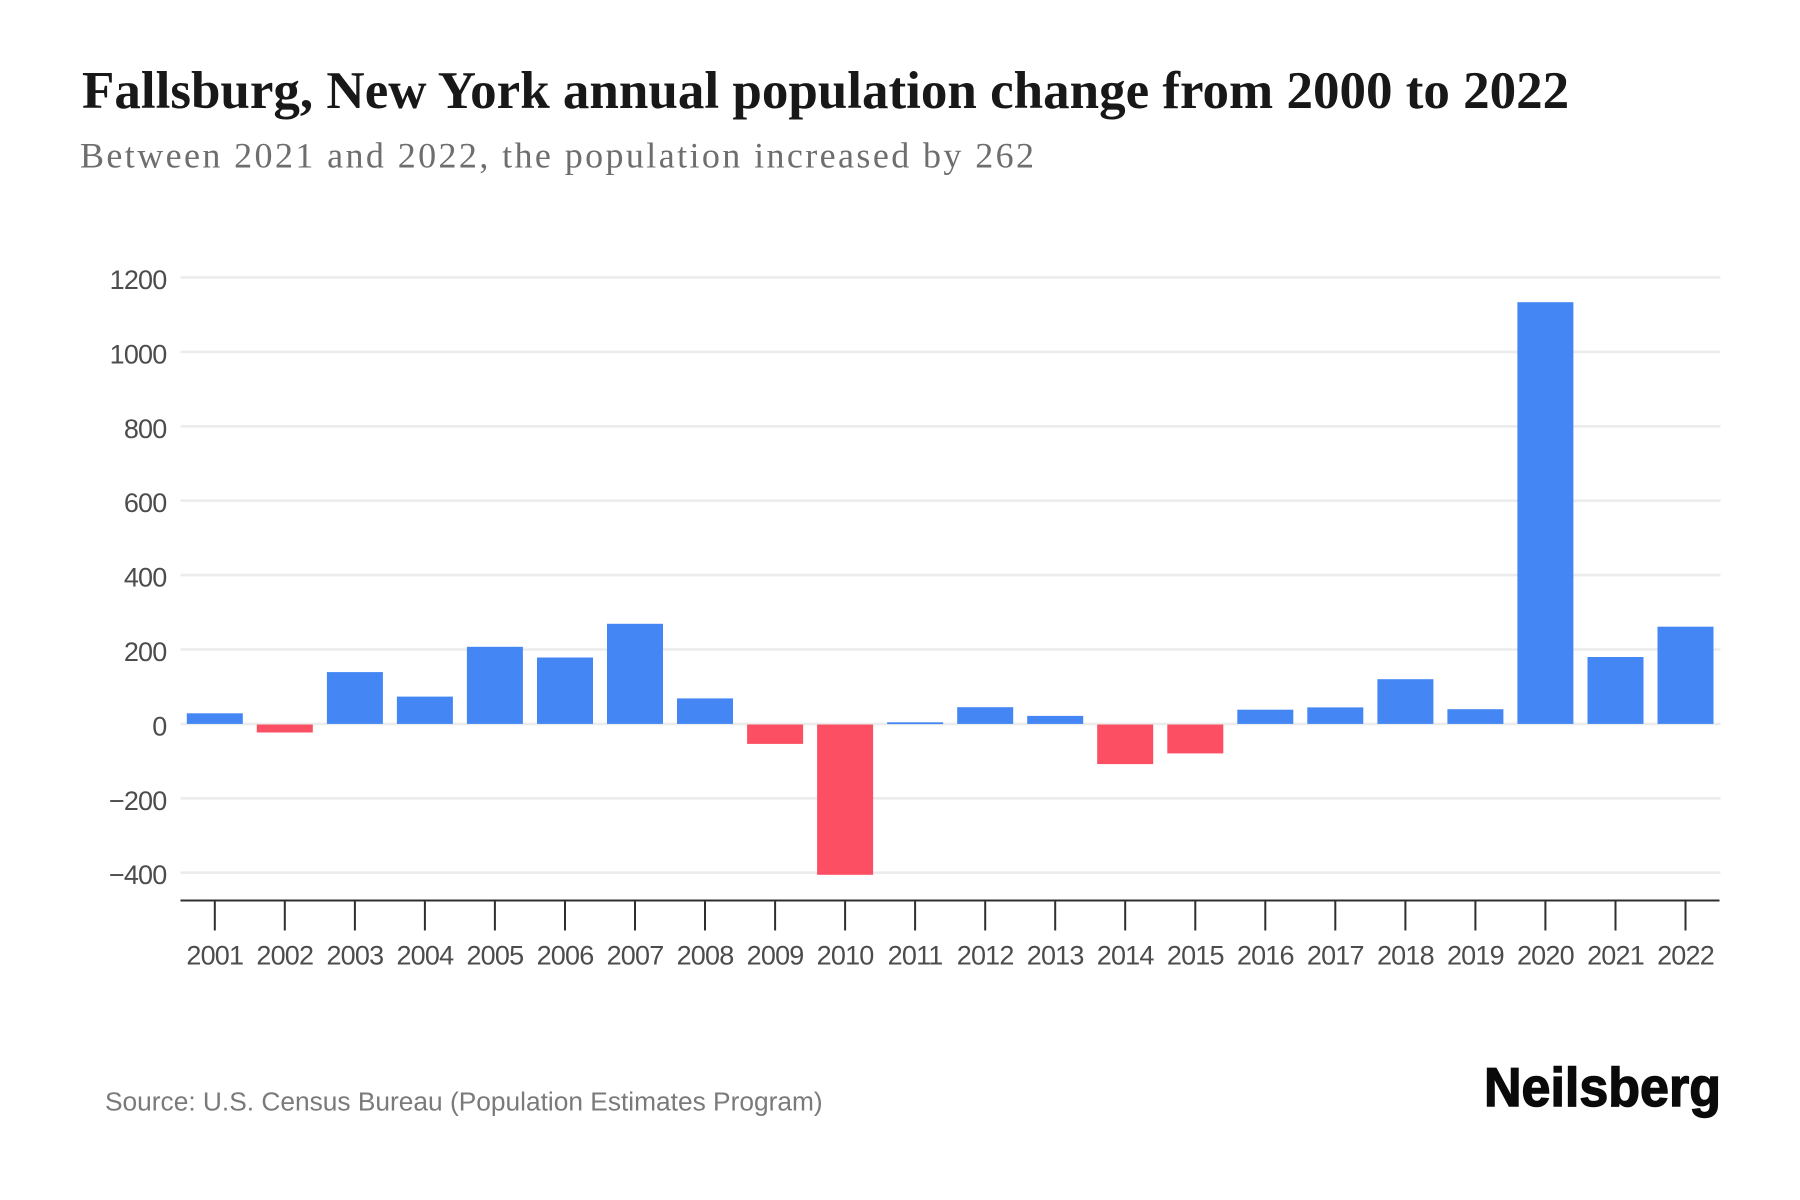 The image size is (1800, 1200). I want to click on svg-text: 2001, so click(214, 956).